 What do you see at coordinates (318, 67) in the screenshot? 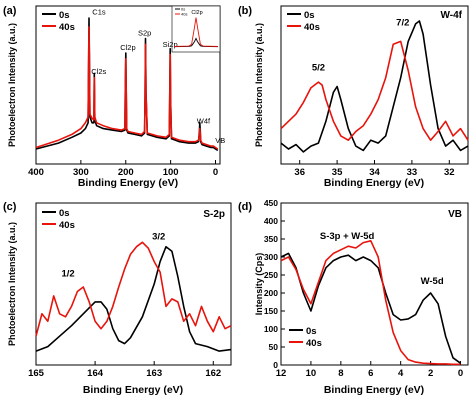
I see `annotation-label: 5/2` at bounding box center [318, 67].